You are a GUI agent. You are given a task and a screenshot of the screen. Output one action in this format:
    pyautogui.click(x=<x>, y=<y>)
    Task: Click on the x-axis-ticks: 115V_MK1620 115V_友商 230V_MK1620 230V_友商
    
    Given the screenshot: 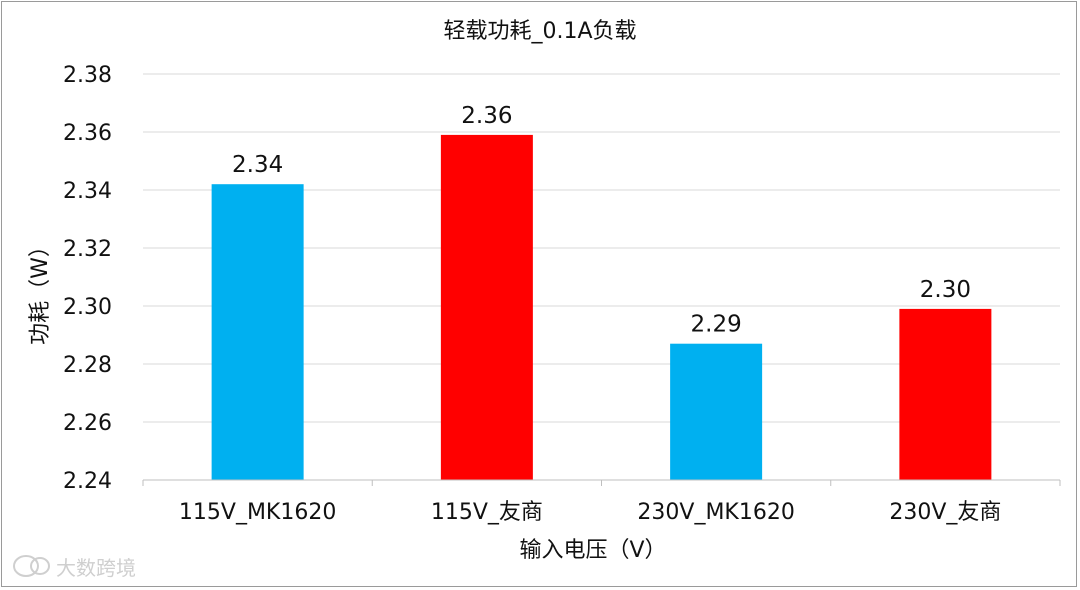 What is the action you would take?
    pyautogui.click(x=601, y=502)
    